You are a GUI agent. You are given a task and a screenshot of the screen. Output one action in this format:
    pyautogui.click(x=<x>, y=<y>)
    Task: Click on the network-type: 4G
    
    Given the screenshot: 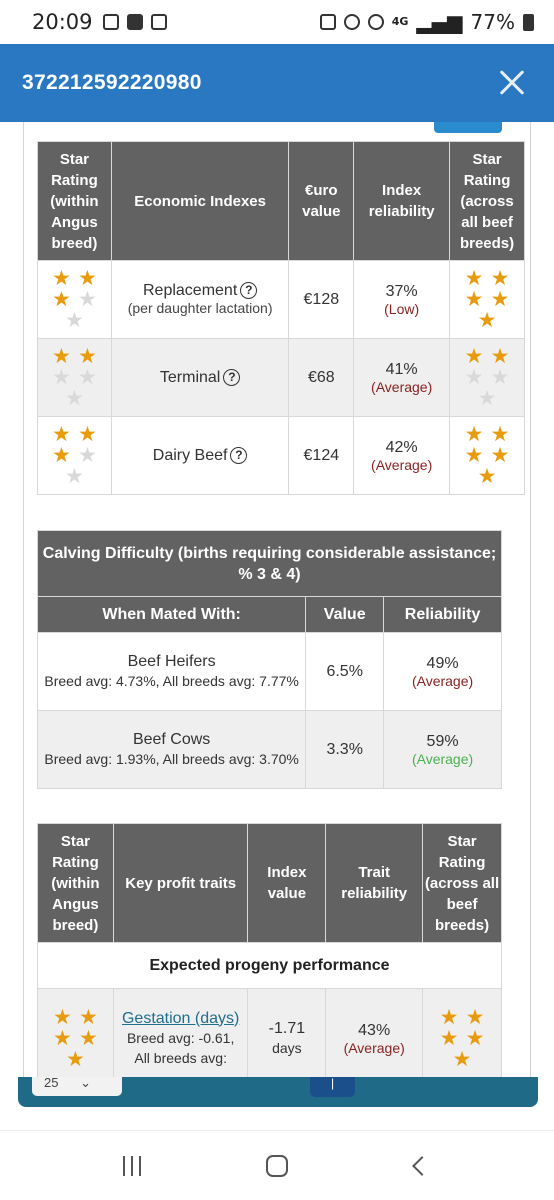 What is the action you would take?
    pyautogui.click(x=400, y=21)
    